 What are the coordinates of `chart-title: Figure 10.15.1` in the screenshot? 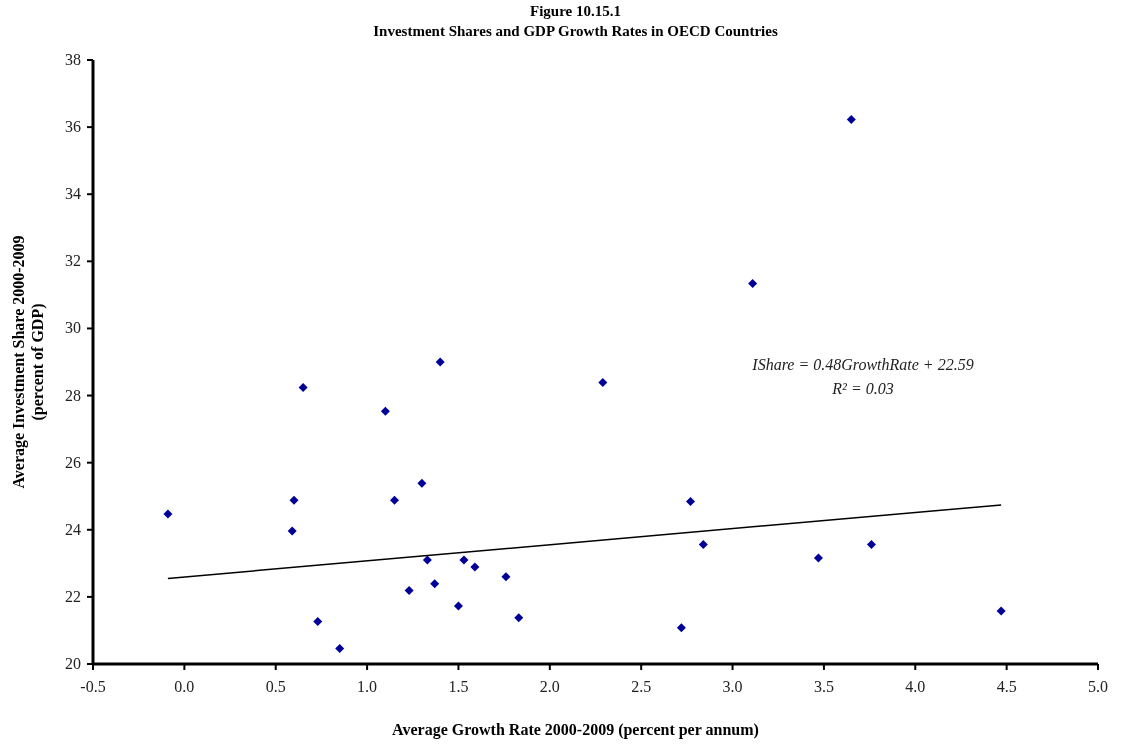 It's located at (575, 11).